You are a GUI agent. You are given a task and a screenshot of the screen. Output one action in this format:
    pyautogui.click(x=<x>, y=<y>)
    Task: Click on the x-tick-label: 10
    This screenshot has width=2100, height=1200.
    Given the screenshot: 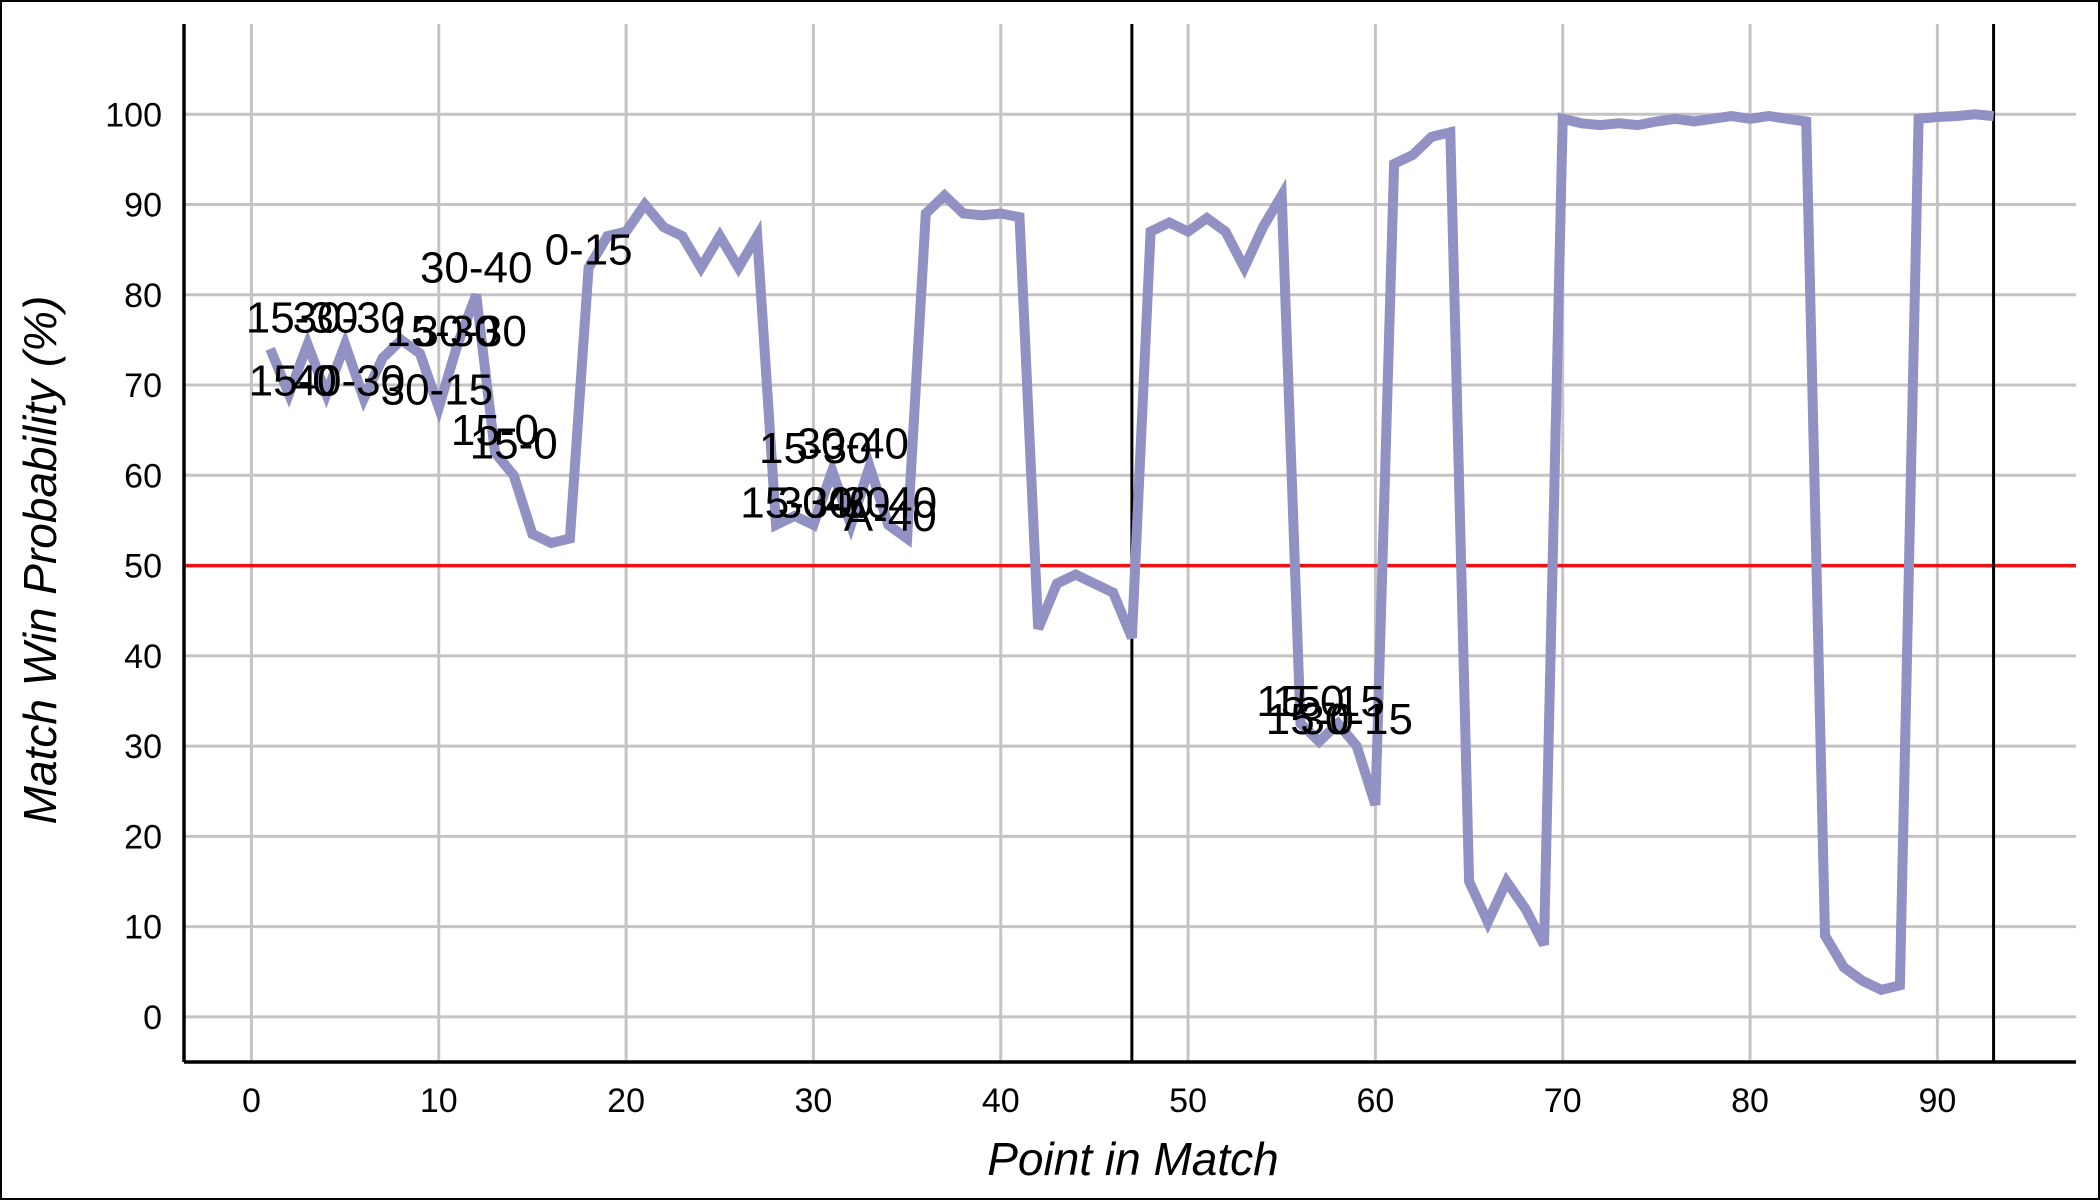 What is the action you would take?
    pyautogui.click(x=439, y=1101)
    